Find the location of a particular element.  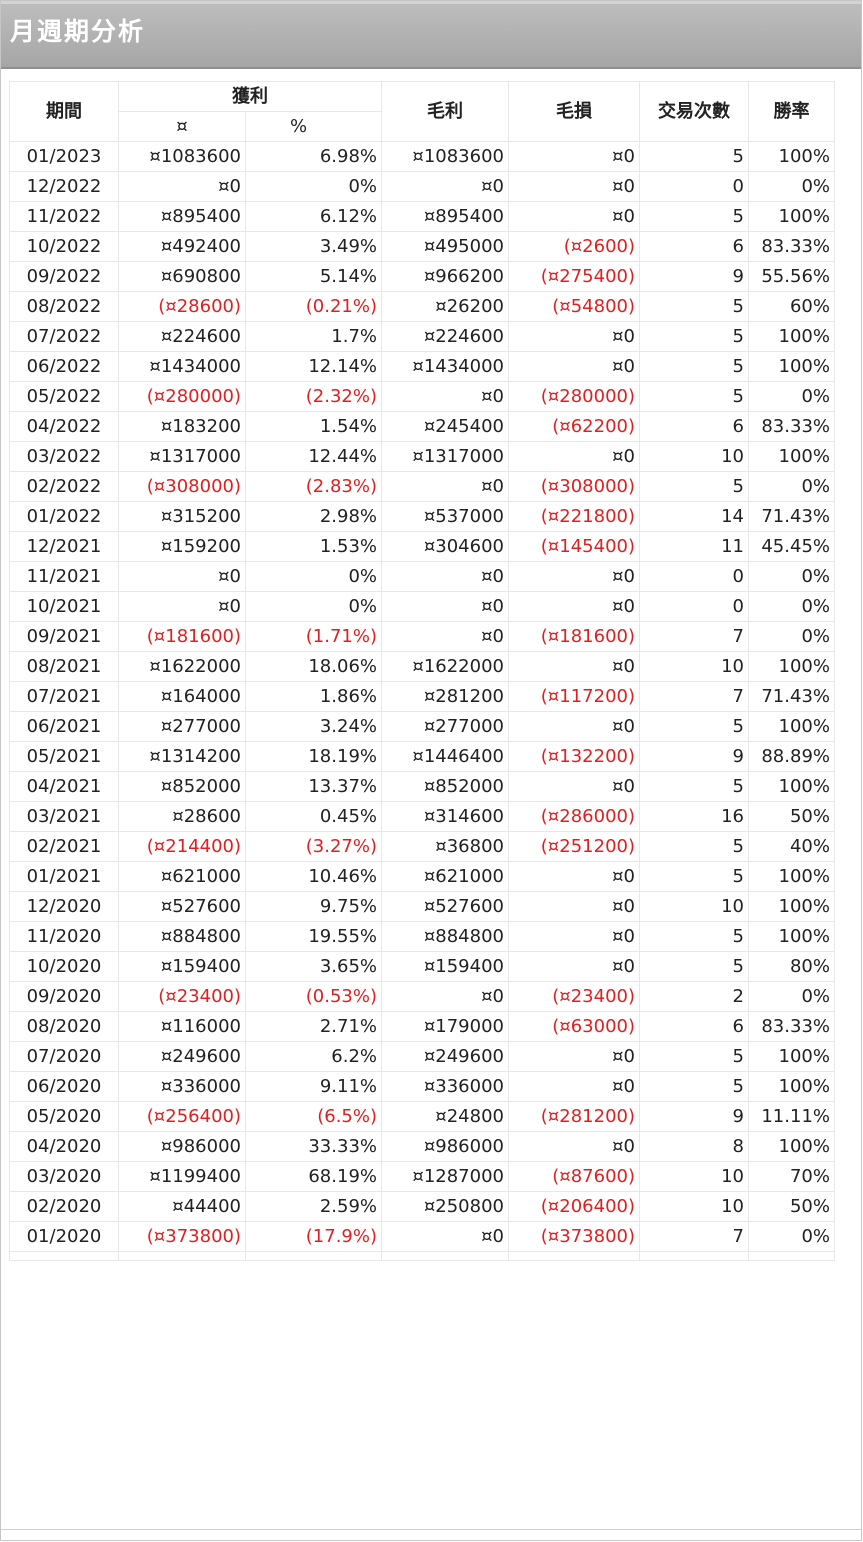

cell-win-rate: 70% is located at coordinates (791, 1176).